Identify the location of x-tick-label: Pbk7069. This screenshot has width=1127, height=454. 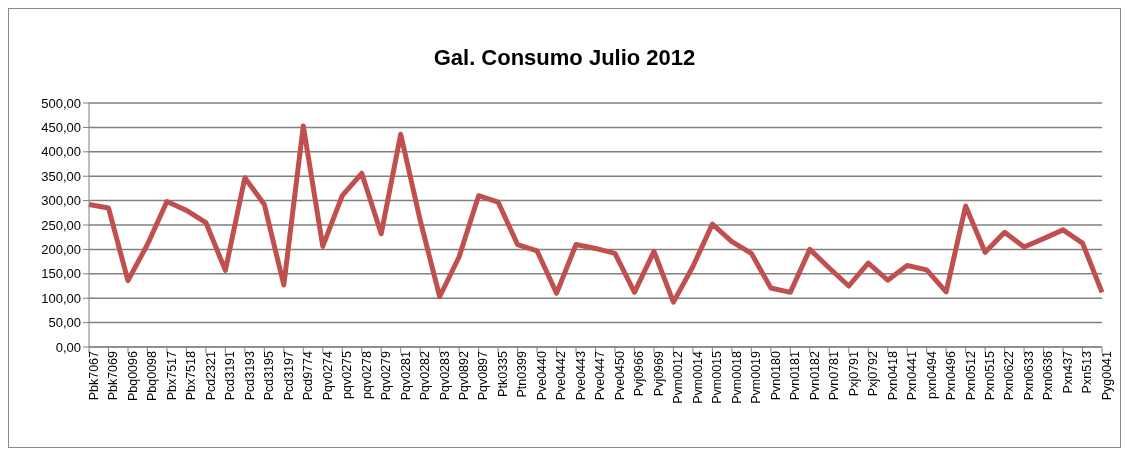
(113, 375).